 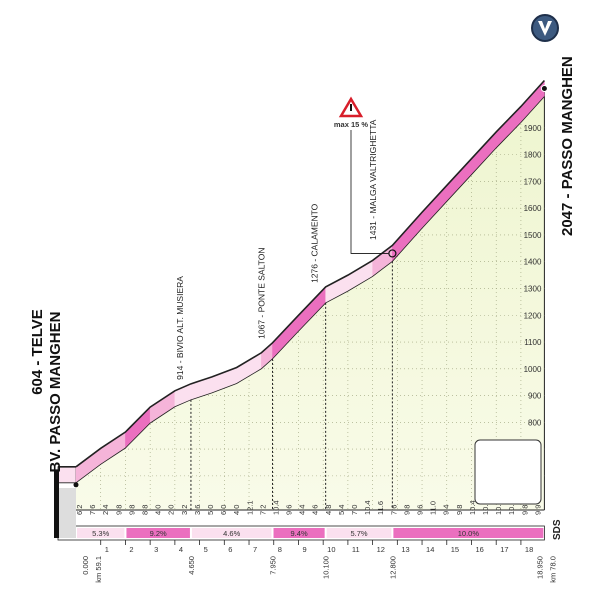 I want to click on x-tick-label: 11, so click(x=356, y=549).